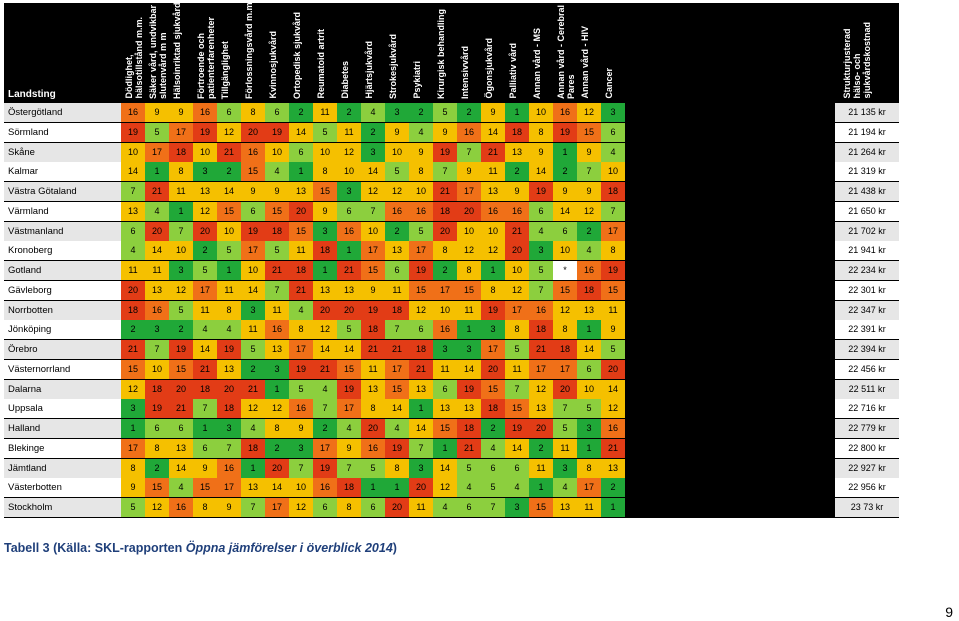  What do you see at coordinates (867, 112) in the screenshot?
I see `cost-cell: 21 135 kr` at bounding box center [867, 112].